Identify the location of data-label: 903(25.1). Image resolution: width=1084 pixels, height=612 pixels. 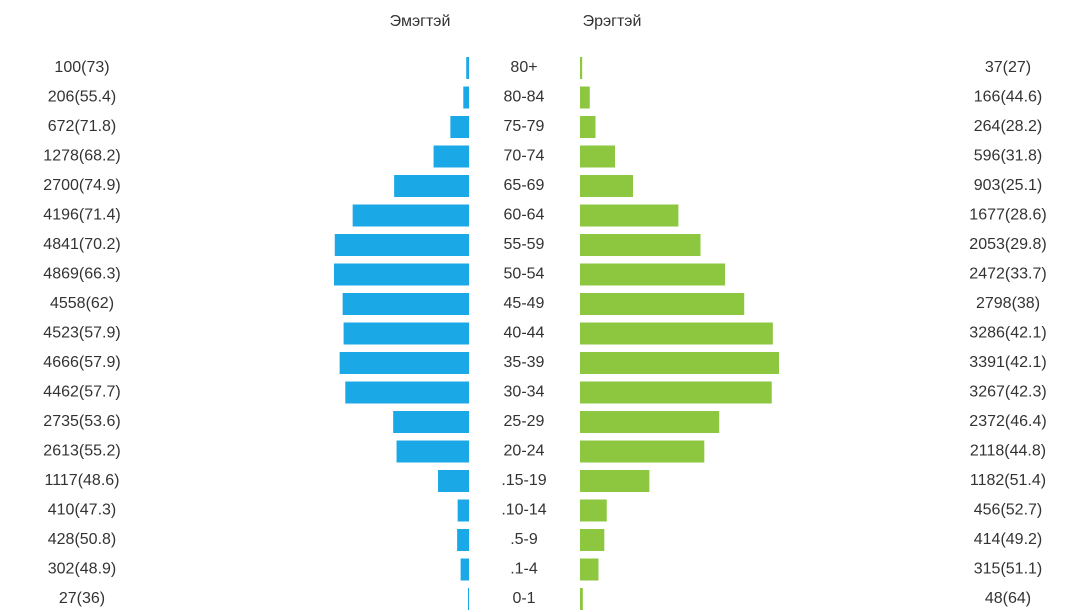
(1008, 185).